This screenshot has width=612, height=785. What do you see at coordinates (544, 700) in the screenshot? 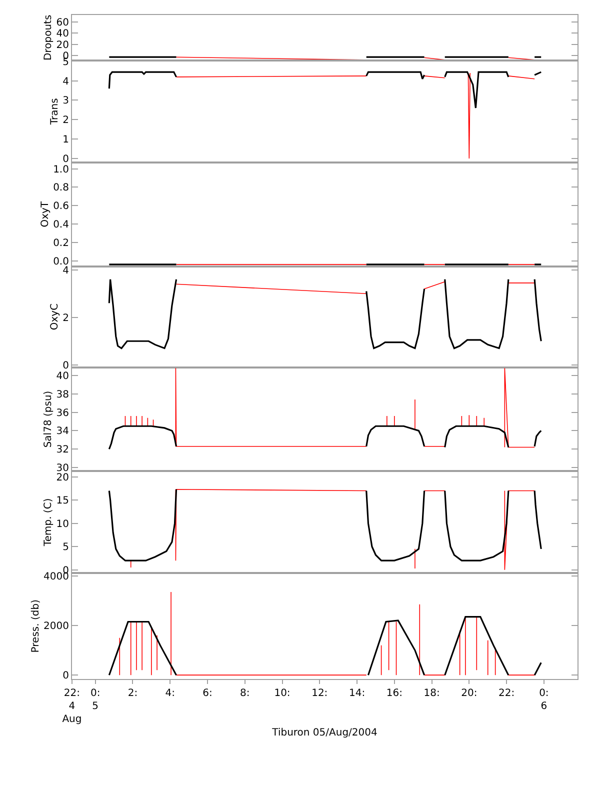
I see `x-tick-label: 0: 6` at bounding box center [544, 700].